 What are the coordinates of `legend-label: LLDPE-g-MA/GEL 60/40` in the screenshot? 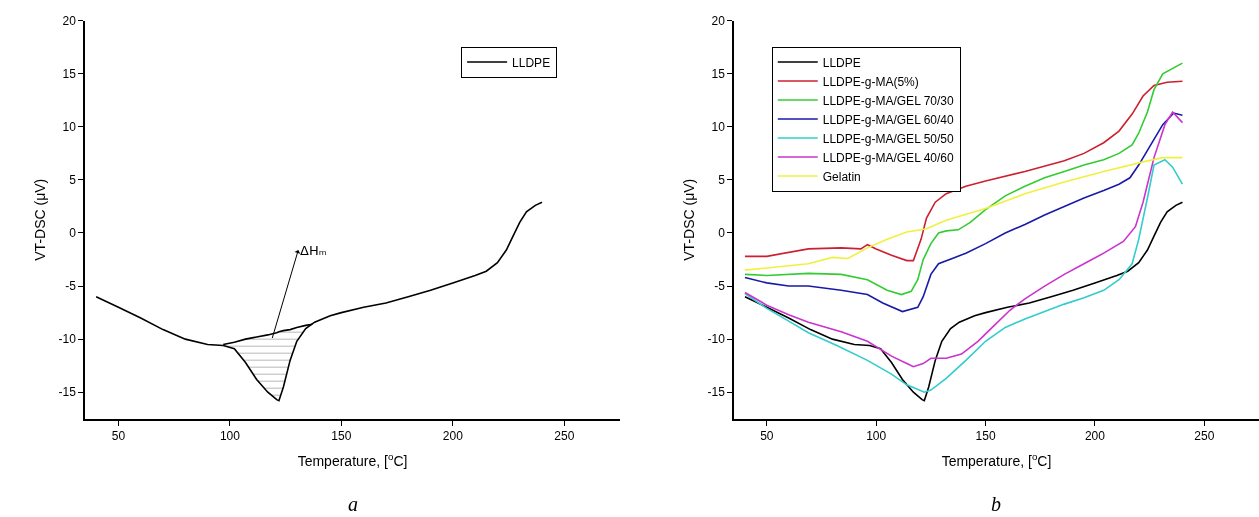 It's located at (888, 119).